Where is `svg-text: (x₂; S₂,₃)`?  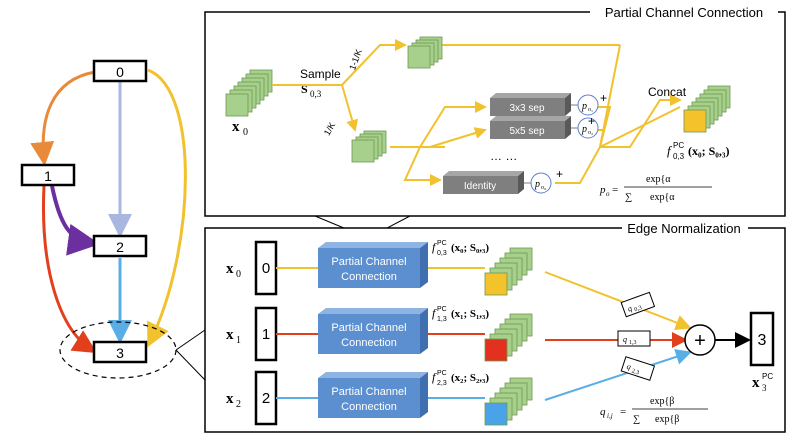
svg-text: (x₂; S₂,₃) is located at coordinates (470, 378).